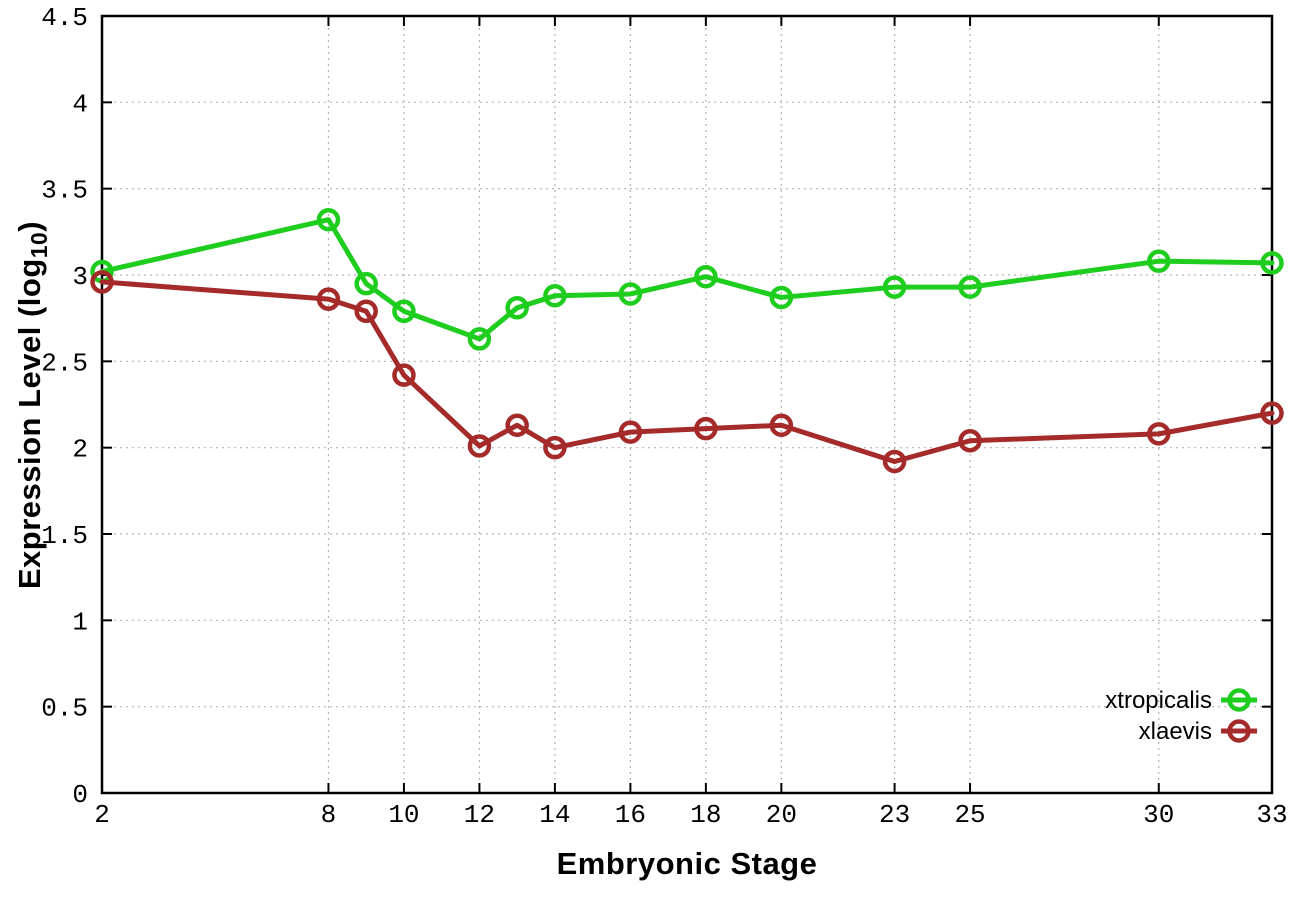  I want to click on x-tick-label: 20, so click(781, 815).